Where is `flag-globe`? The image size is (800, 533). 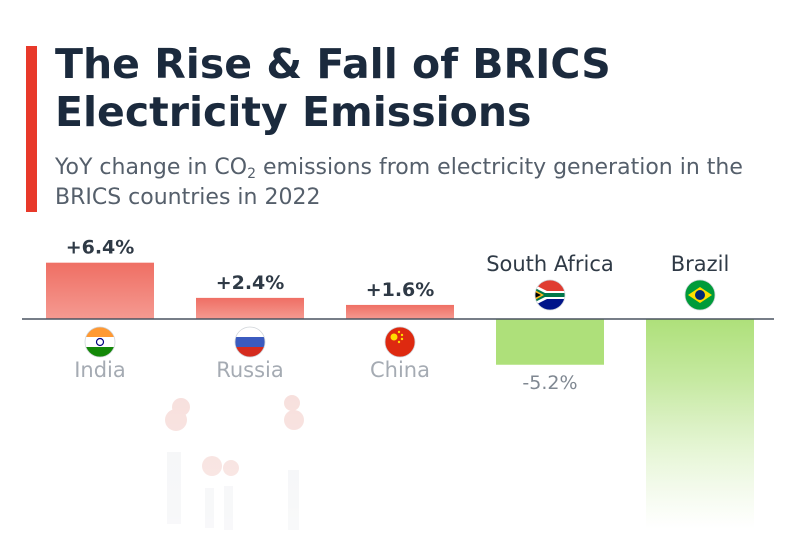
flag-globe is located at coordinates (700, 295).